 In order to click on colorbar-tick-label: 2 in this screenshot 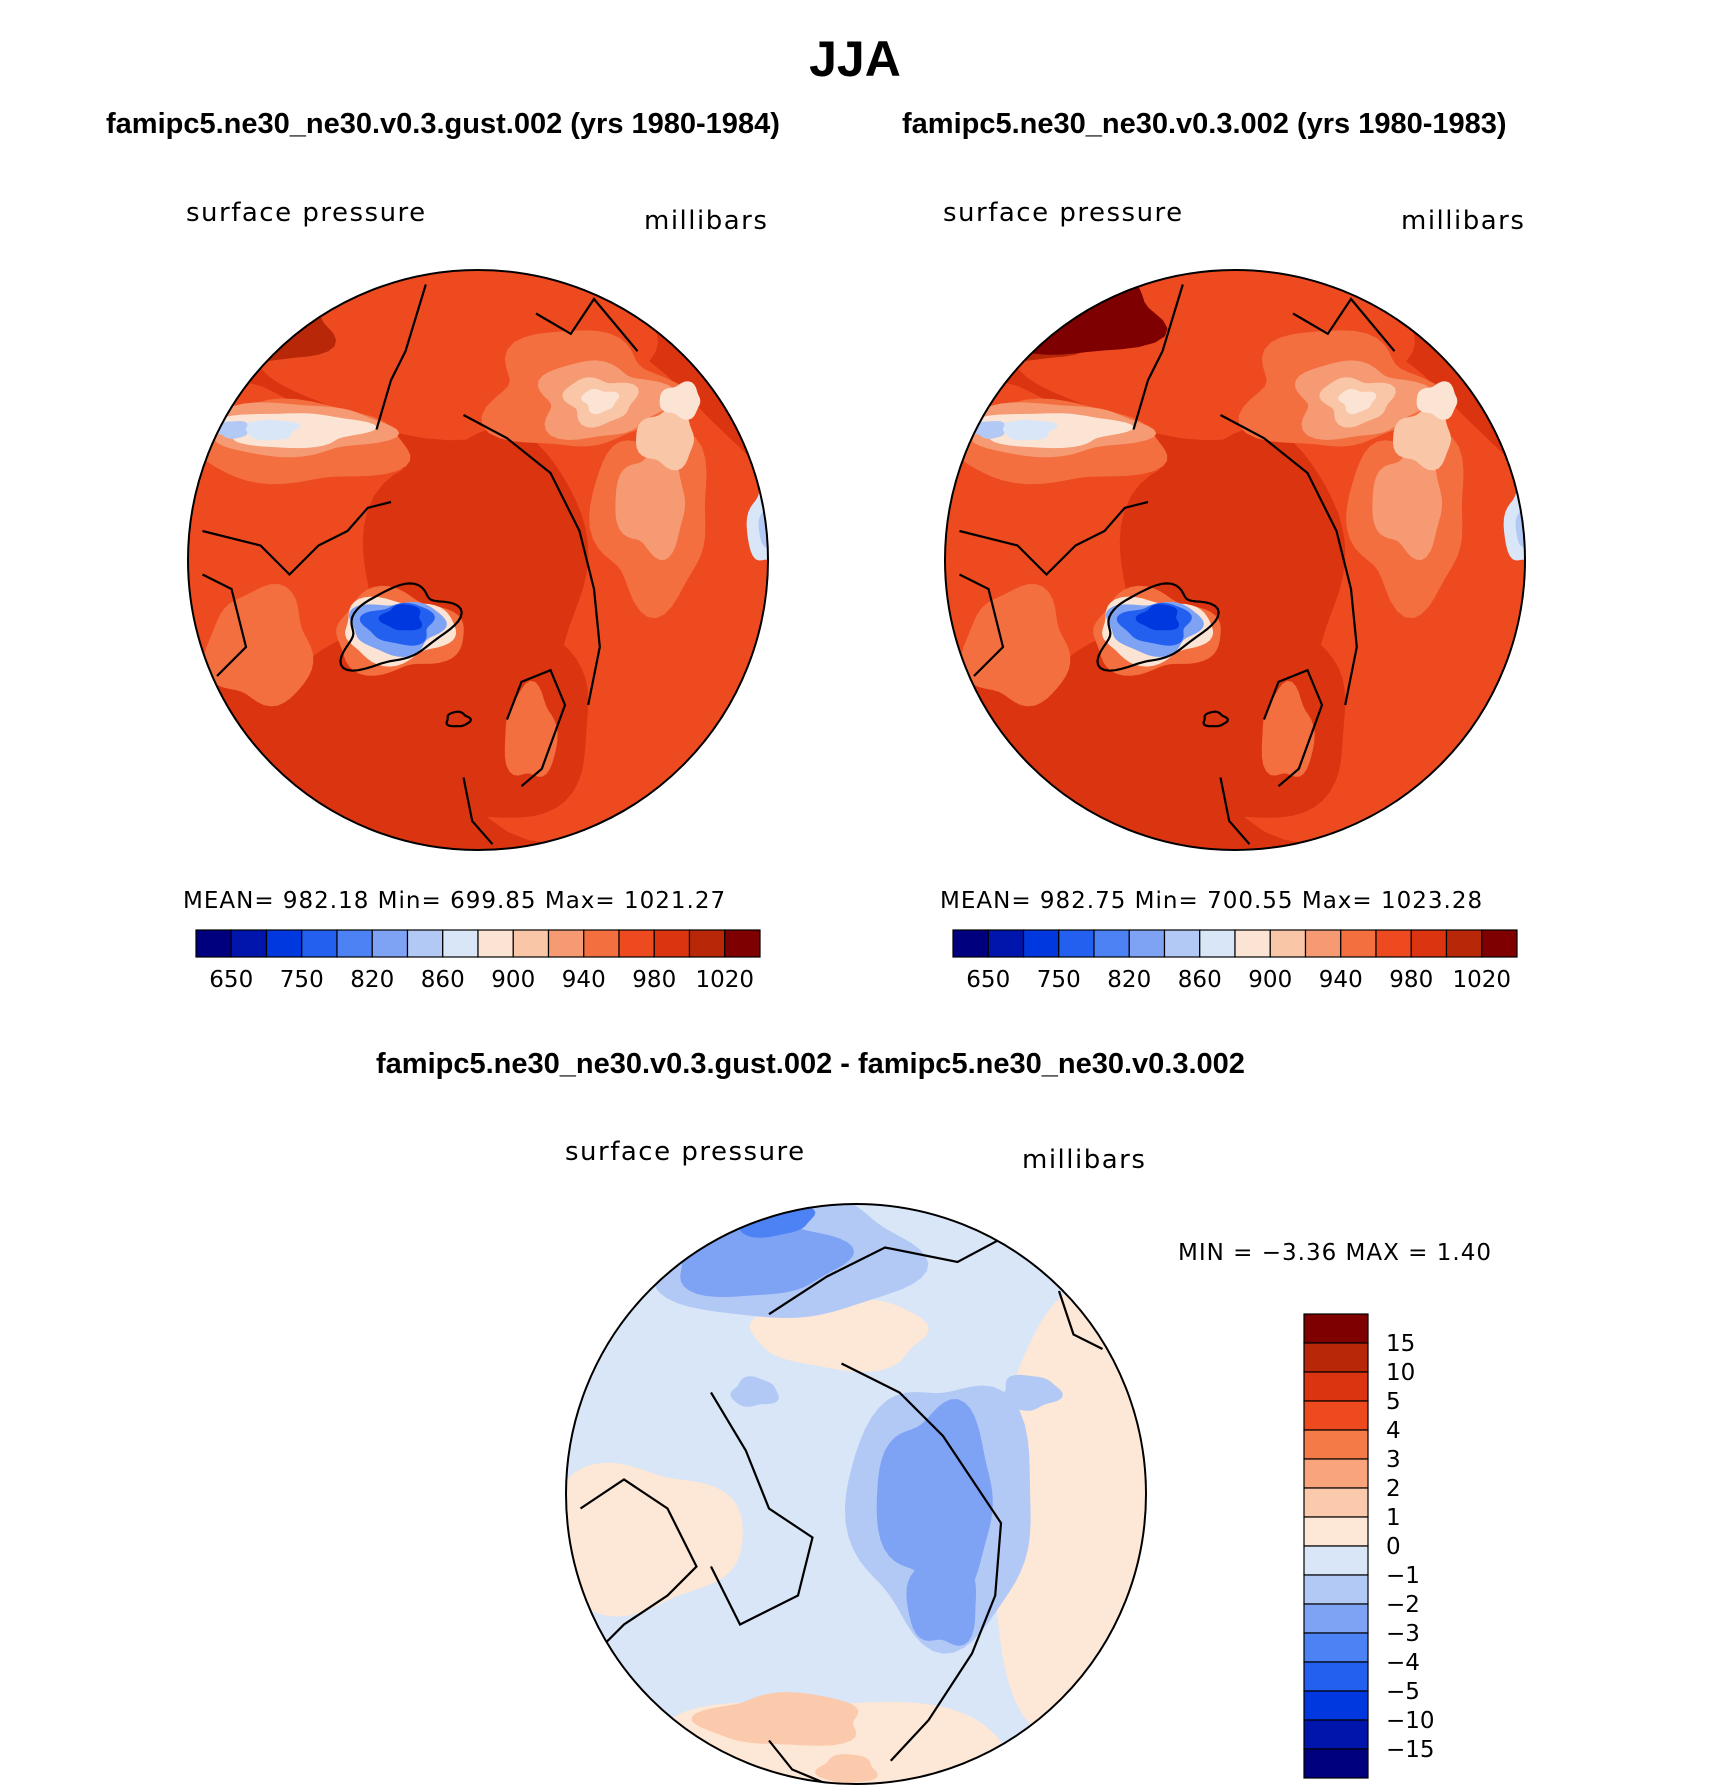, I will do `click(1393, 1489)`.